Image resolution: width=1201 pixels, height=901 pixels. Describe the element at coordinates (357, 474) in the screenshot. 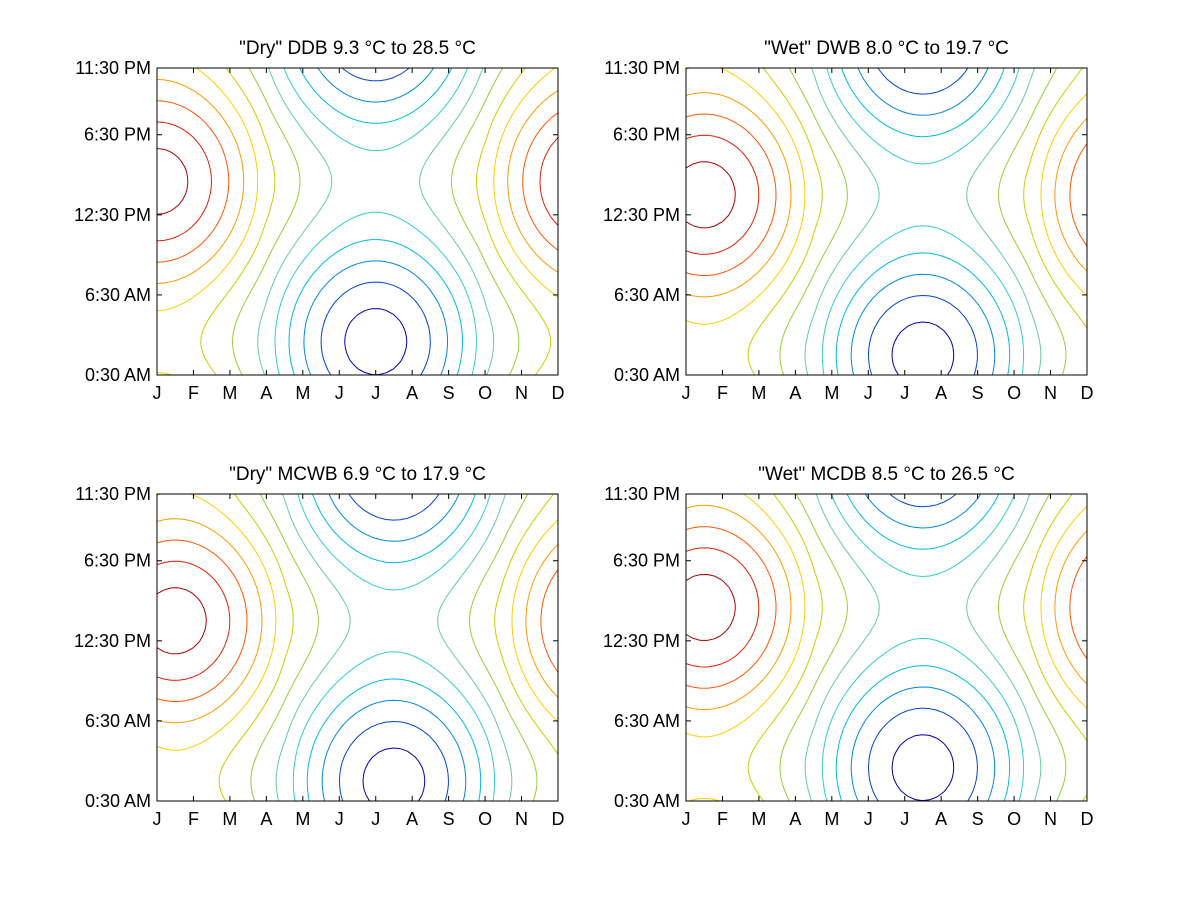

I see `panel-title: "Dry" MCWB 6.9 °C to 17.9 °C` at that location.